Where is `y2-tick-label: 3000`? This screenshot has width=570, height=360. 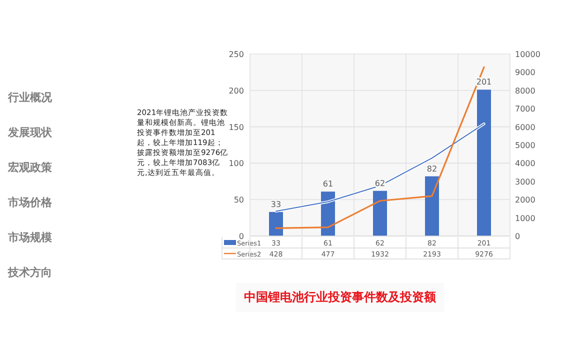 y2-tick-label: 3000 is located at coordinates (525, 181).